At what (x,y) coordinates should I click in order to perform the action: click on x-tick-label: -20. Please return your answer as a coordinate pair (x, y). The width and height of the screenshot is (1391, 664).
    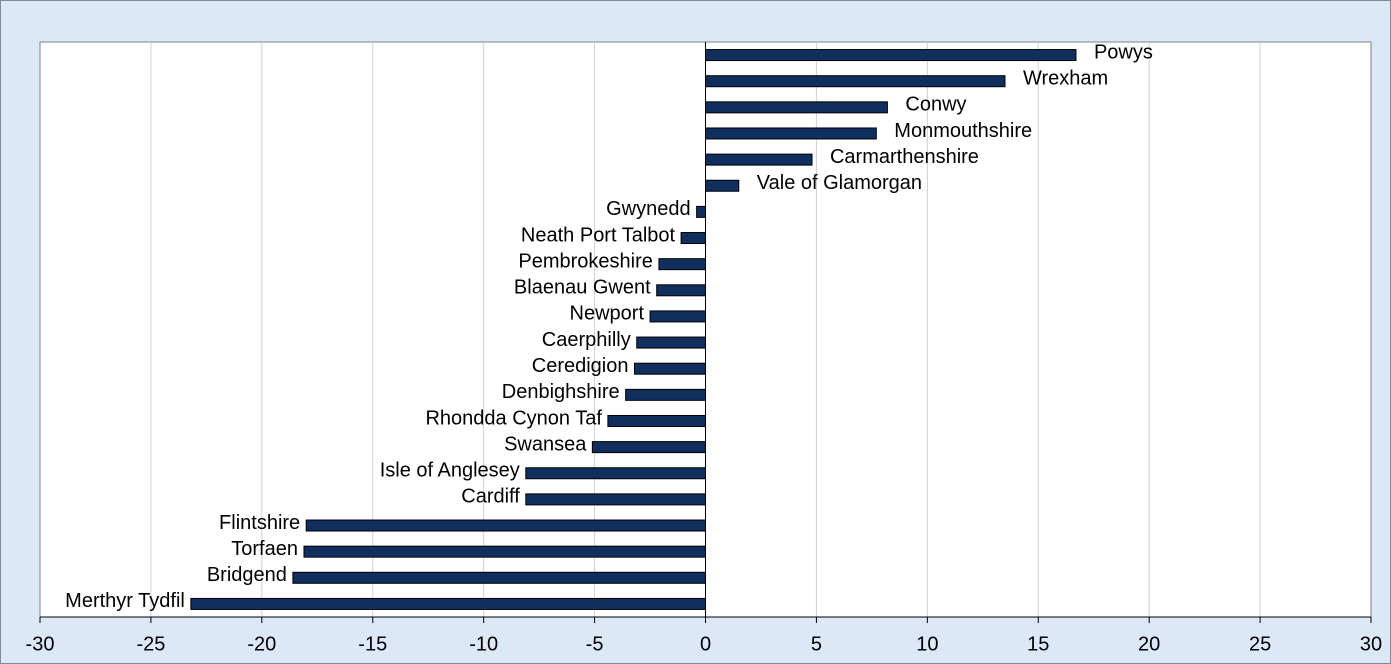
    Looking at the image, I should click on (261, 644).